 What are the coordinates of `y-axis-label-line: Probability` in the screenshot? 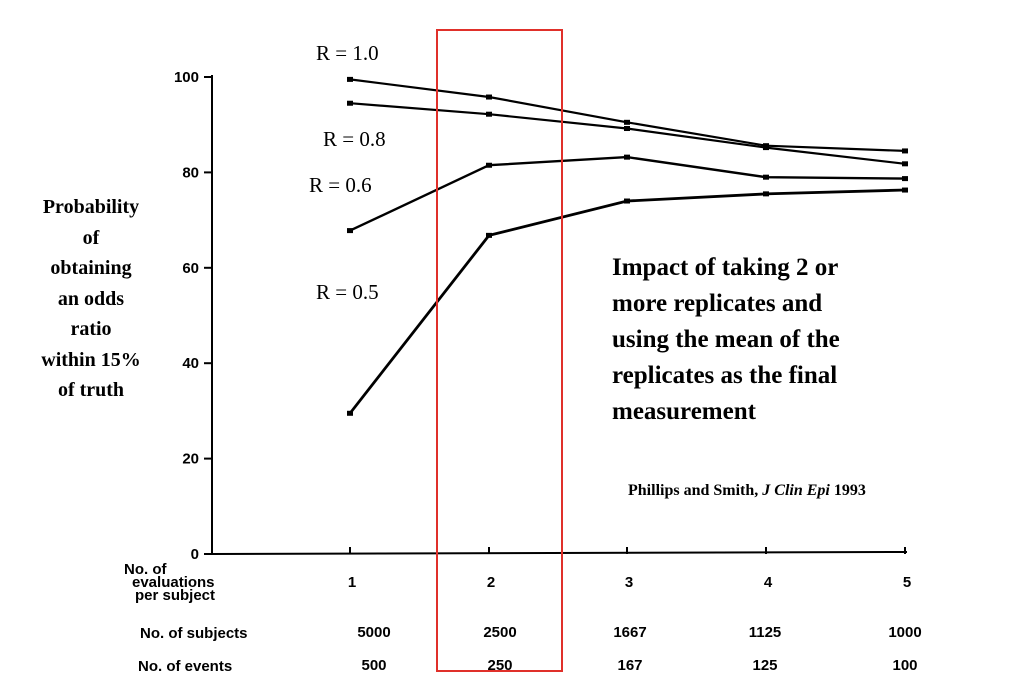 It's located at (91, 207).